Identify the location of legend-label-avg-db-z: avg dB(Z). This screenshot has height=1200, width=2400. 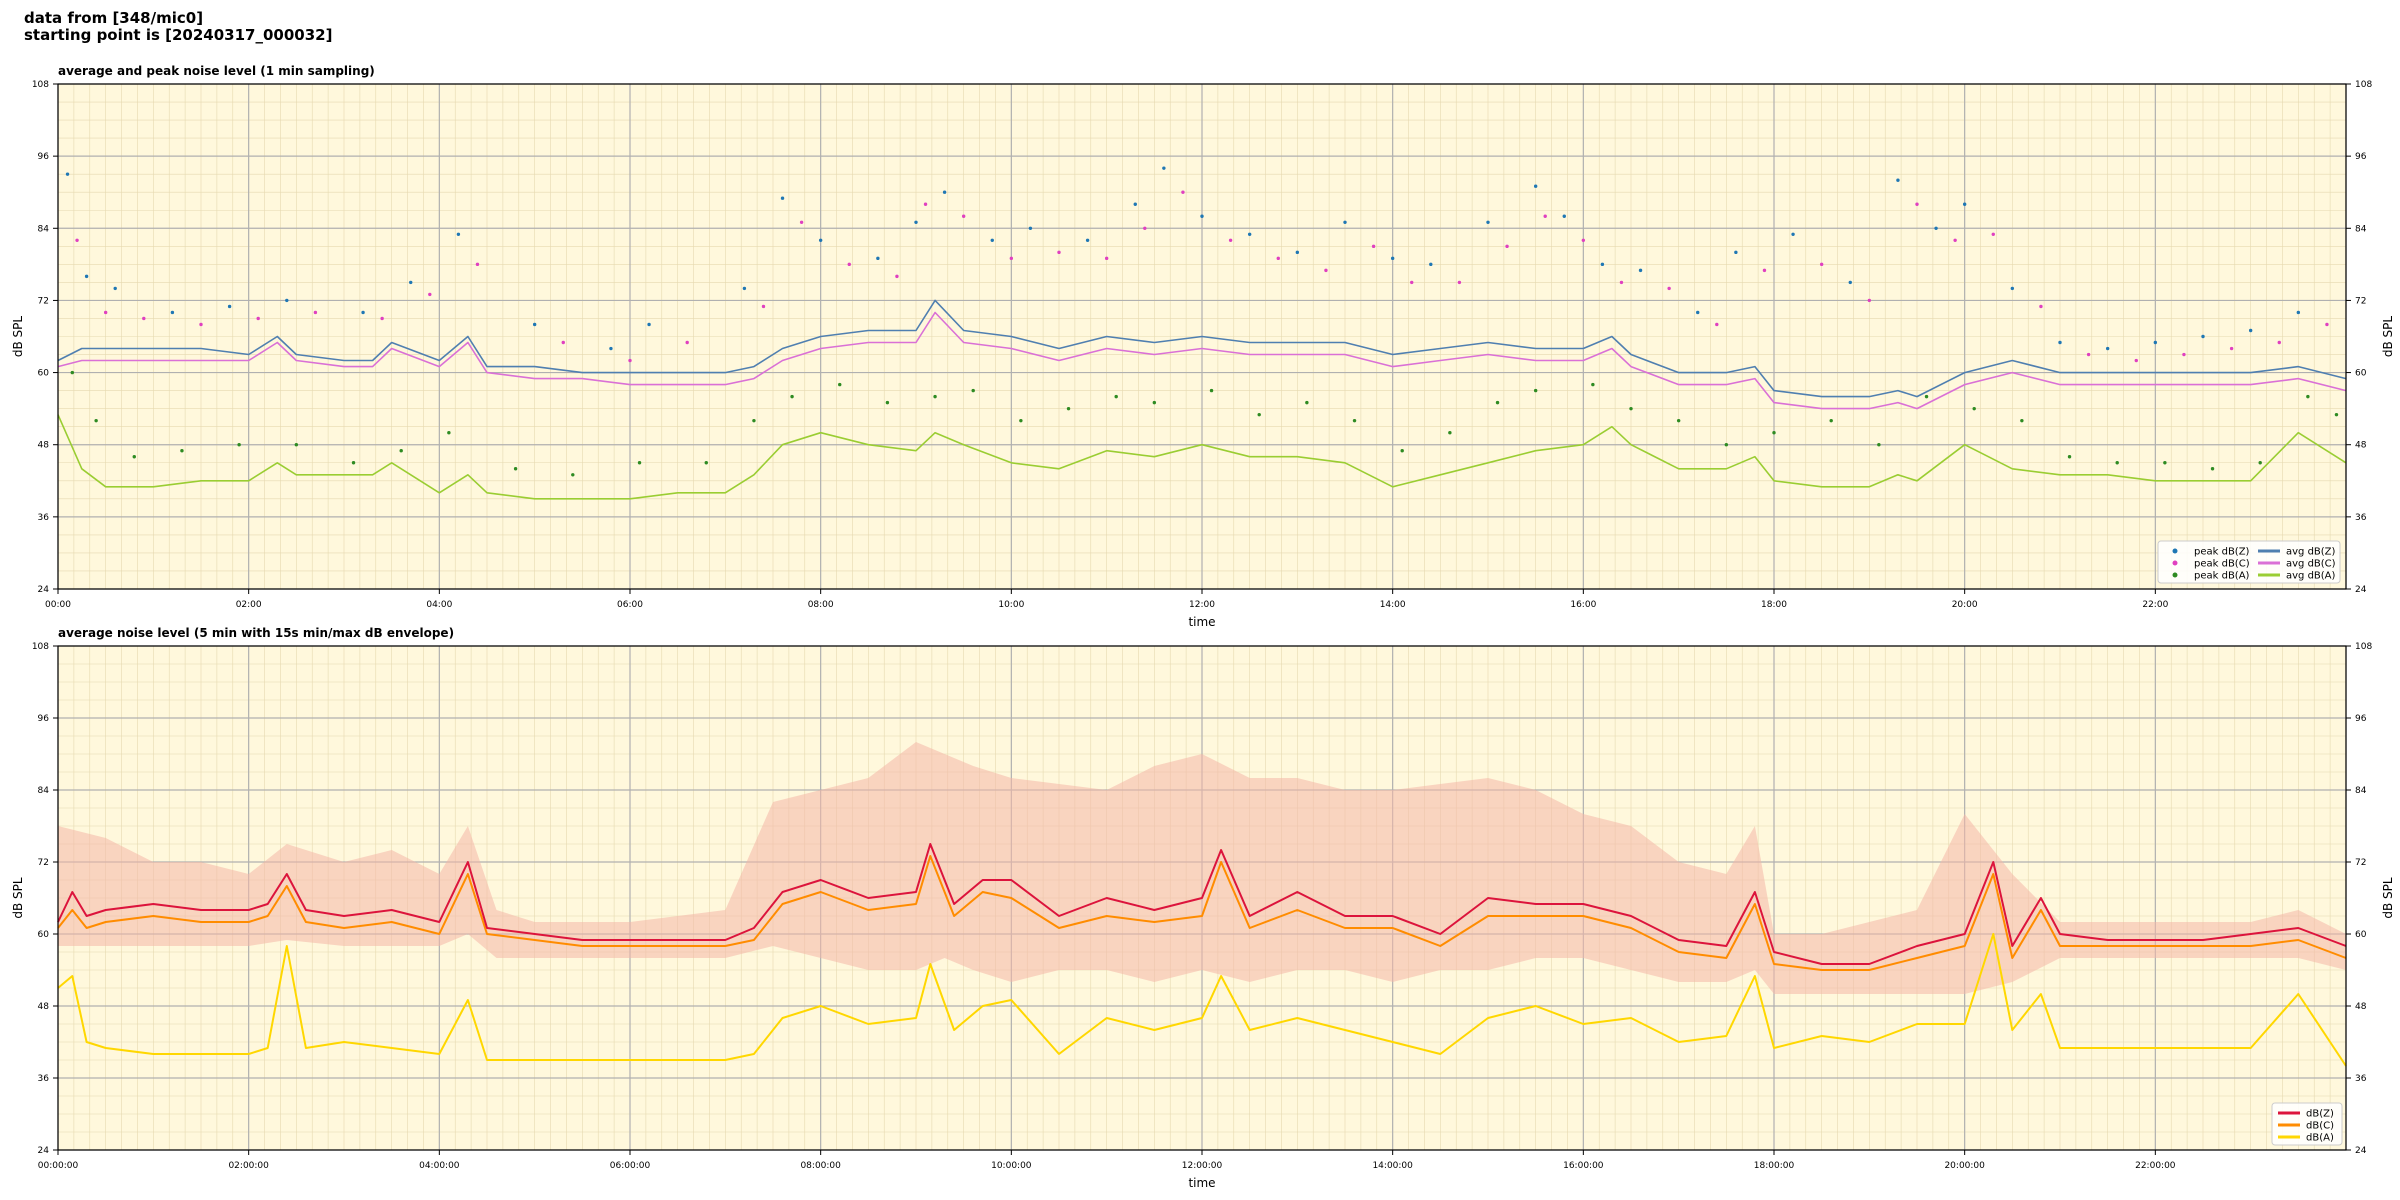
(2311, 552).